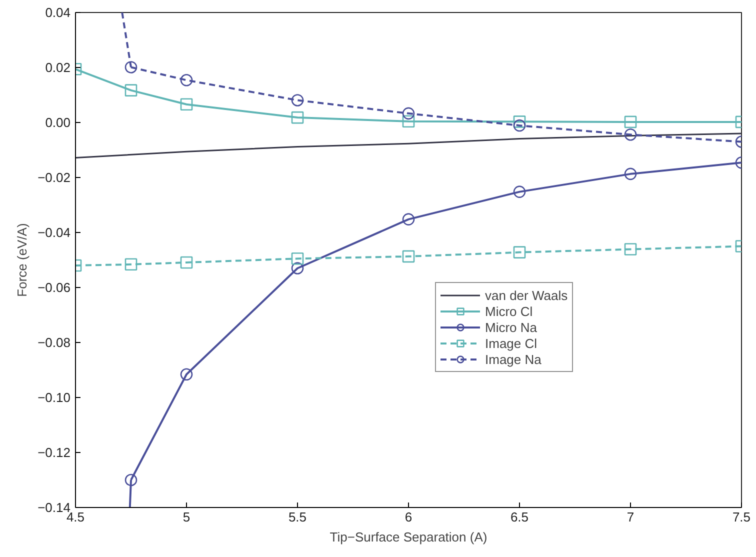 This screenshot has height=557, width=756. I want to click on y-tick-label: −0.04, so click(54, 232).